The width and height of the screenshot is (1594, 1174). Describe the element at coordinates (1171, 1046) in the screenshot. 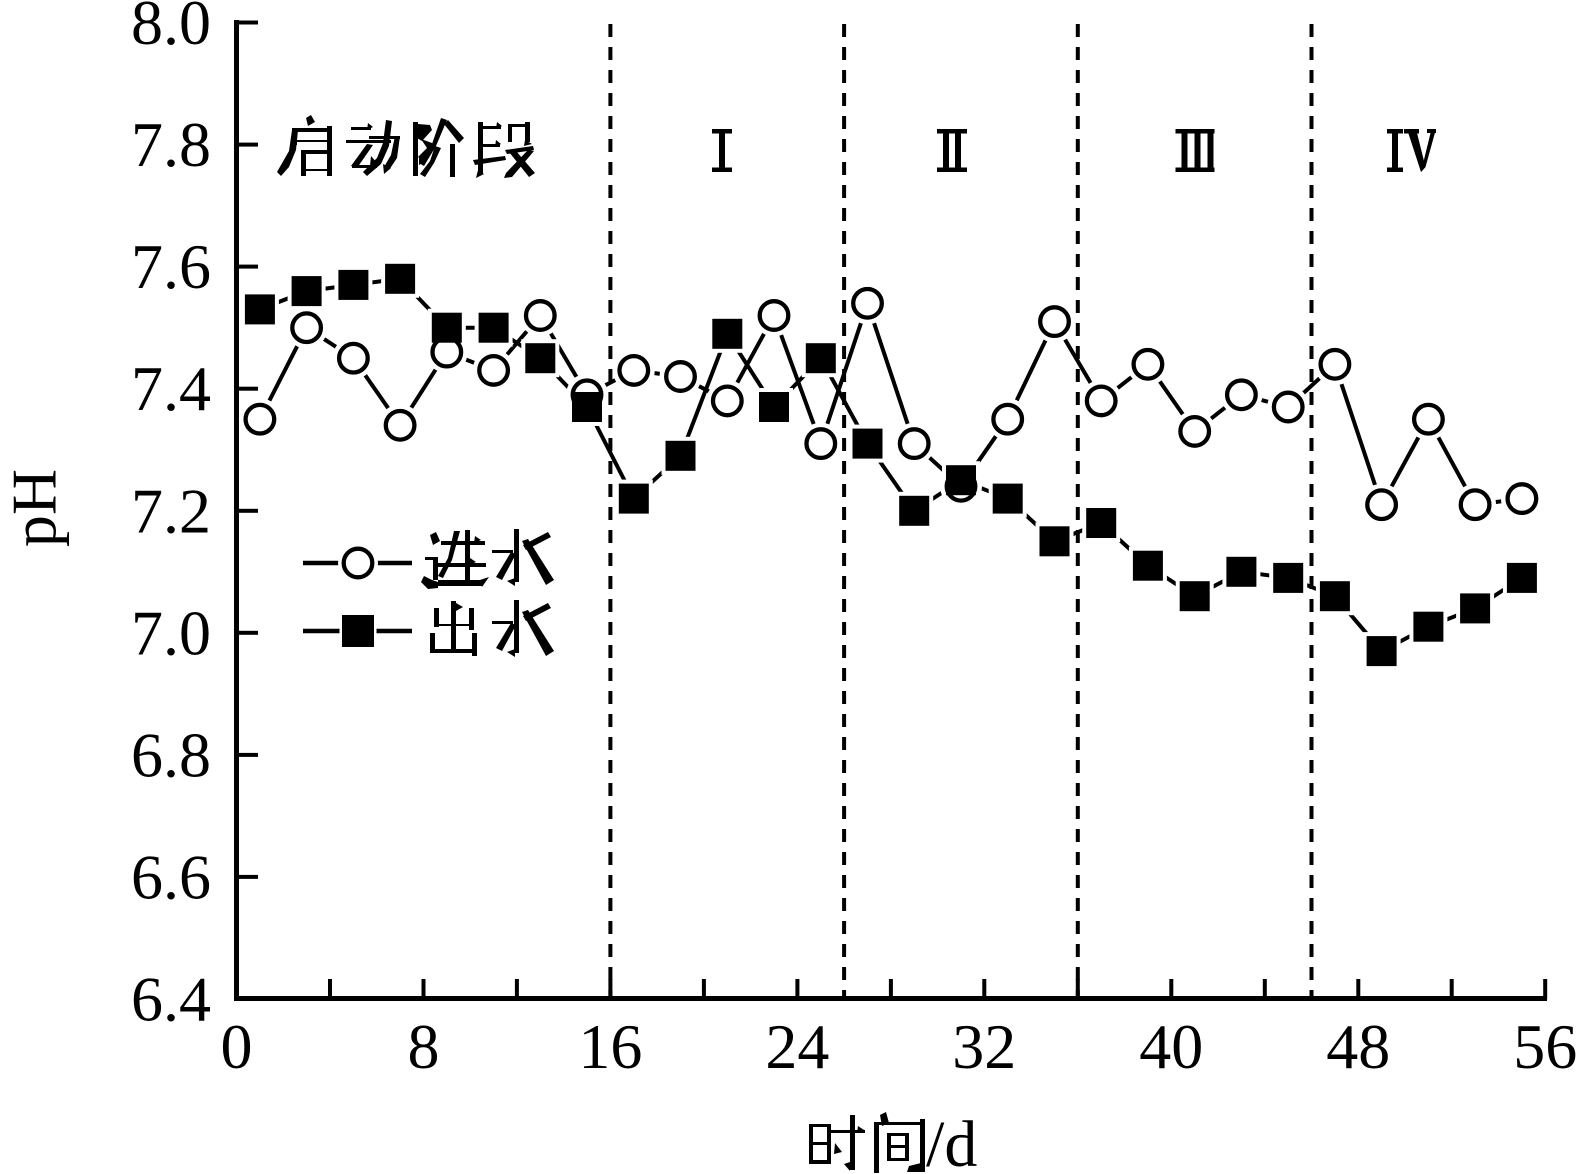

I see `svg-text: 40` at that location.